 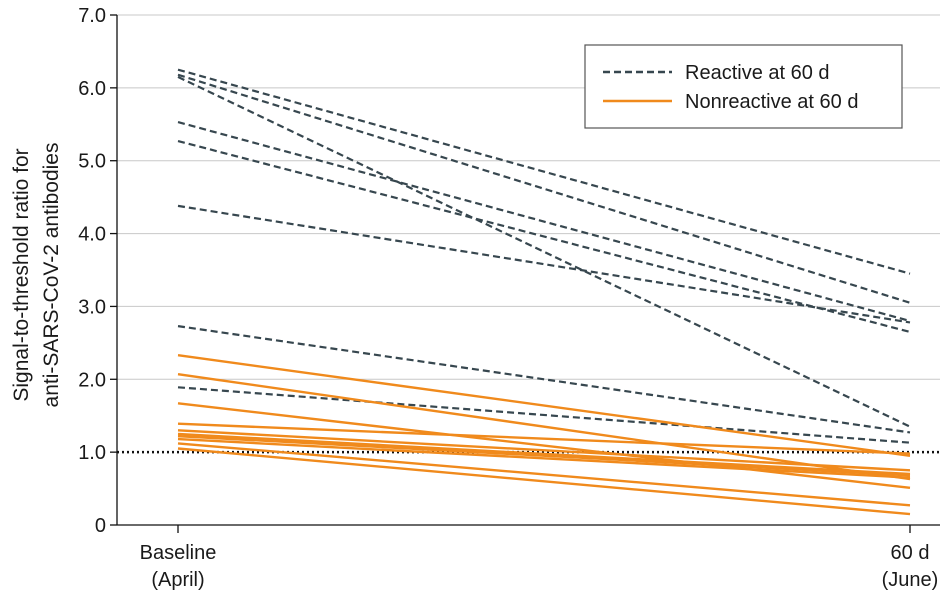 I want to click on y-tick-label: 5.0, so click(x=92, y=162).